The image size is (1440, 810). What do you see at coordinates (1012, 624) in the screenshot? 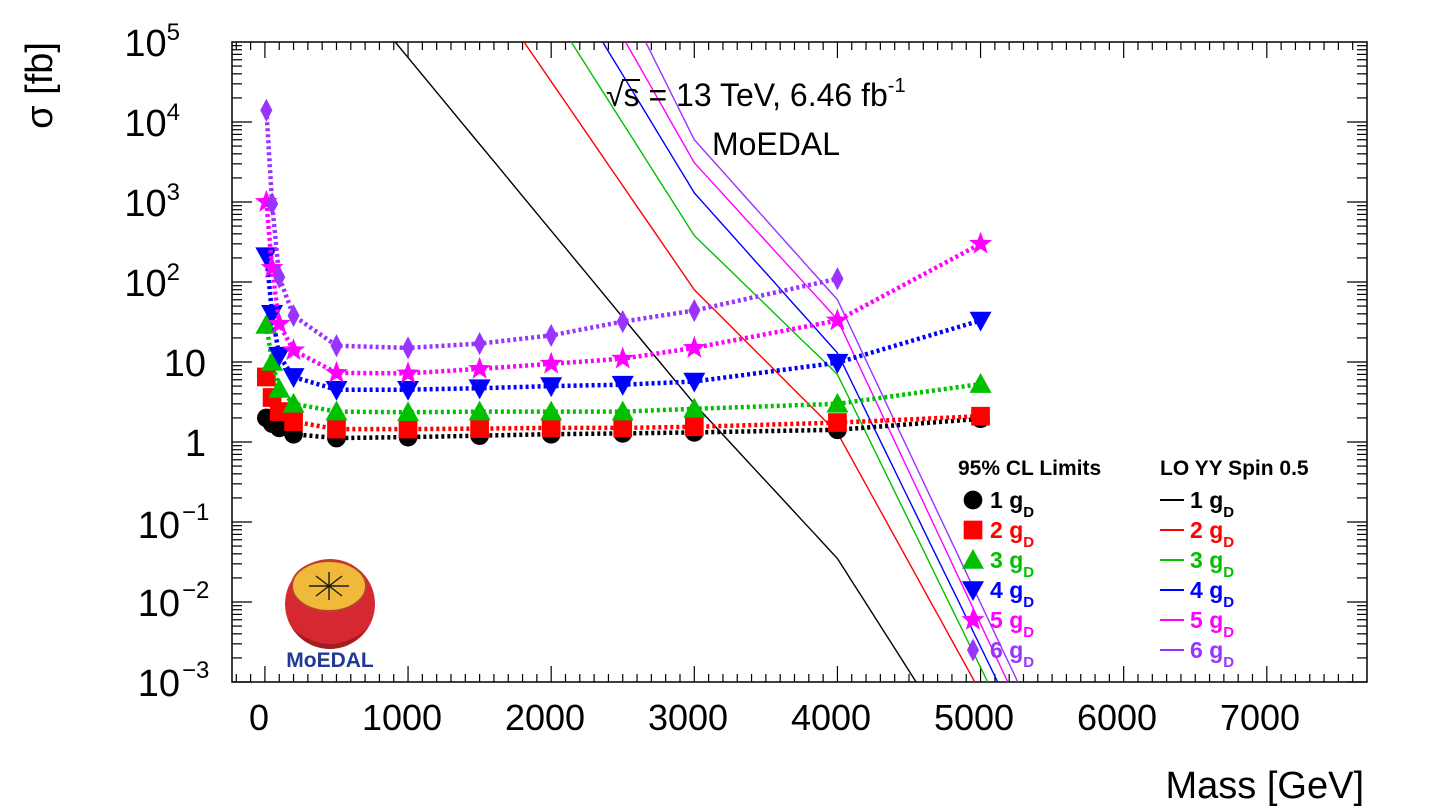
I see `legend-limit-label: 5 gD` at bounding box center [1012, 624].